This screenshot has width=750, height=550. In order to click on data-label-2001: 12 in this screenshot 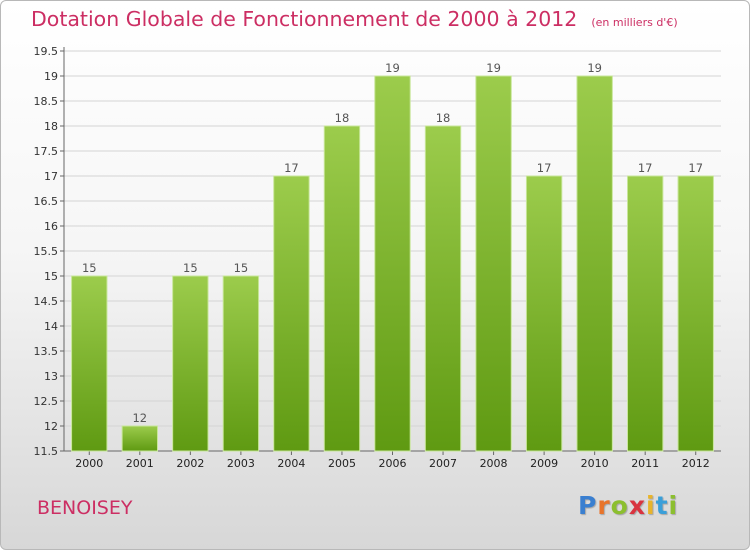, I will do `click(139, 418)`.